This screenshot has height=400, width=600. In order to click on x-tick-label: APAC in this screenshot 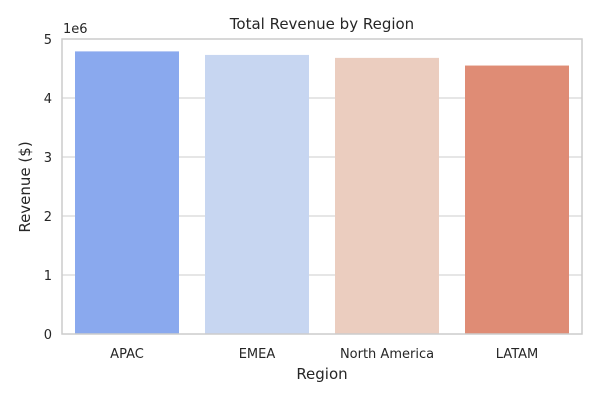, I will do `click(127, 354)`.